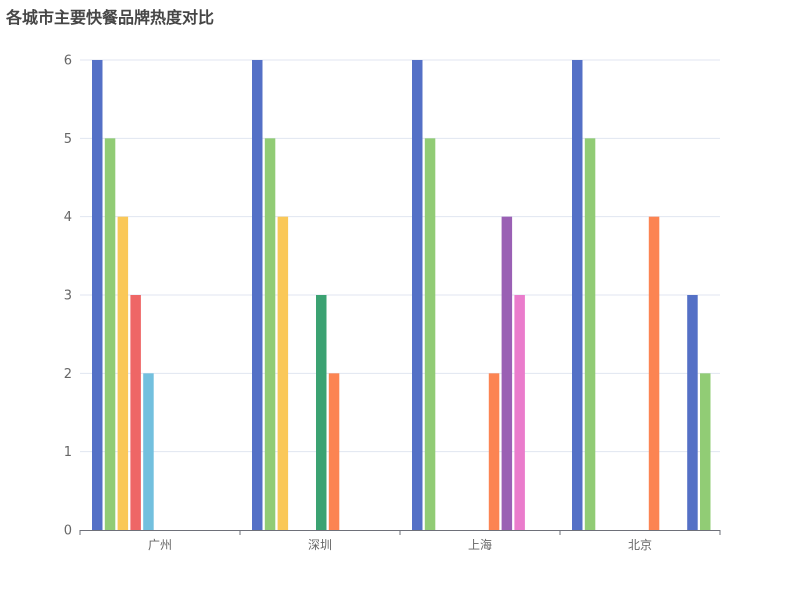  Describe the element at coordinates (68, 452) in the screenshot. I see `y-tick-label: 1` at that location.